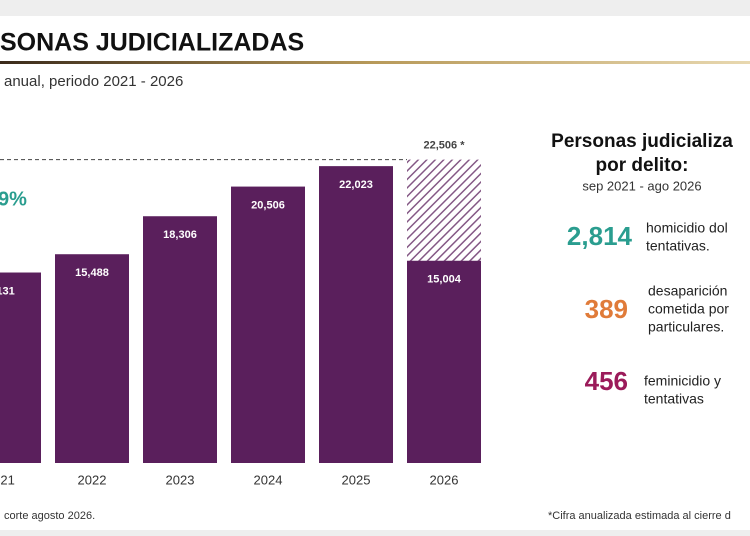 The height and width of the screenshot is (536, 750). What do you see at coordinates (606, 309) in the screenshot?
I see `stat-number: 389` at bounding box center [606, 309].